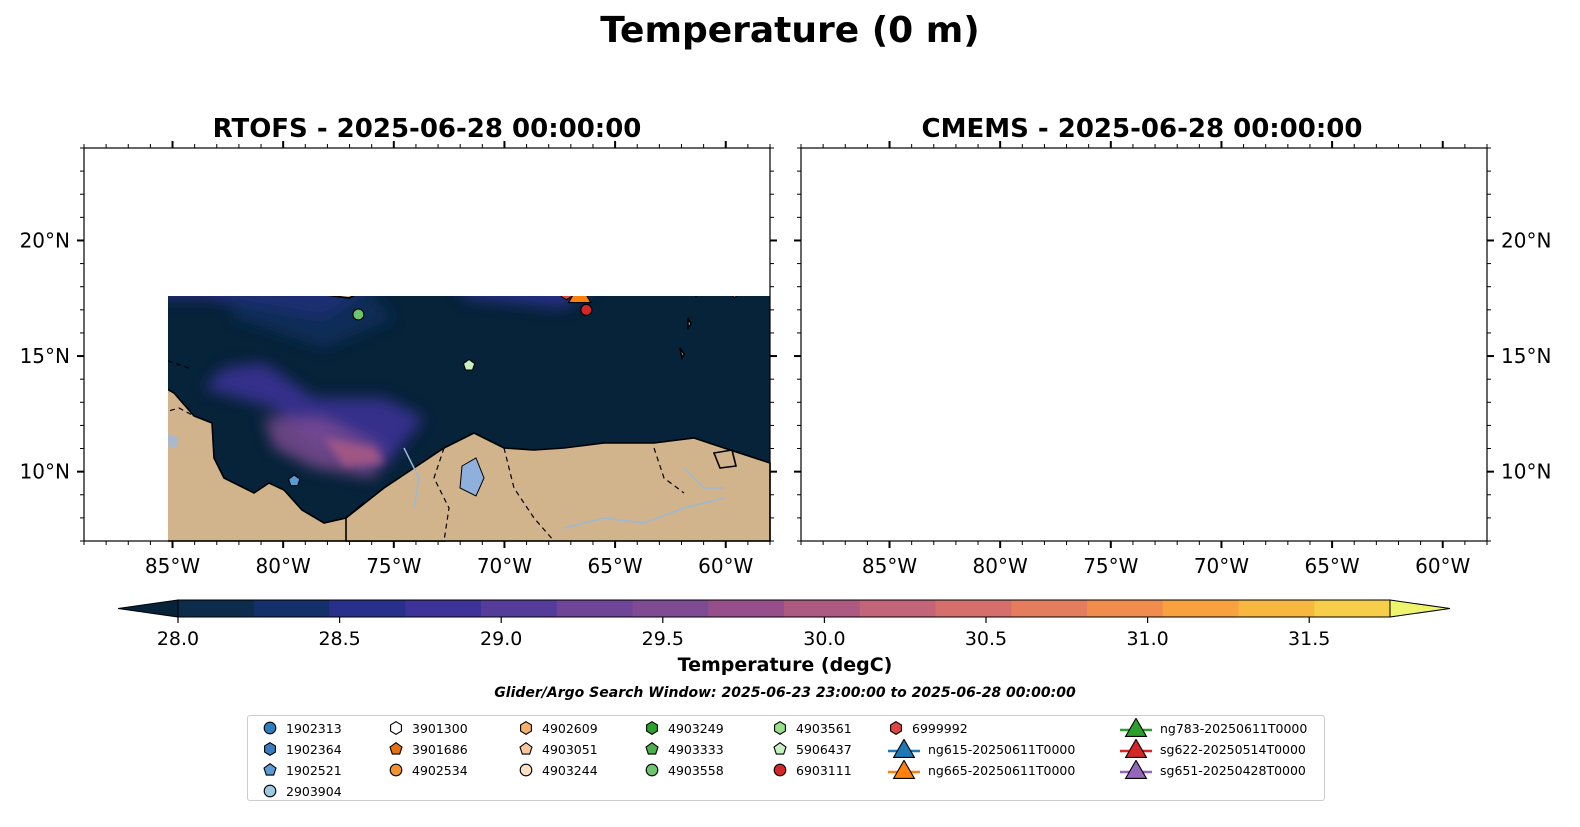  What do you see at coordinates (663, 639) in the screenshot?
I see `colorbar-tick-label: 29.5` at bounding box center [663, 639].